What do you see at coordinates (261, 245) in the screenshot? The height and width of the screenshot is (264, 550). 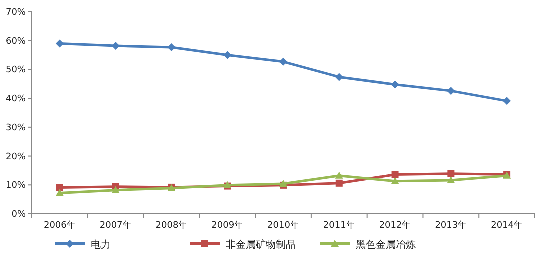 I see `legend-label: 非金属矿物制品` at bounding box center [261, 245].